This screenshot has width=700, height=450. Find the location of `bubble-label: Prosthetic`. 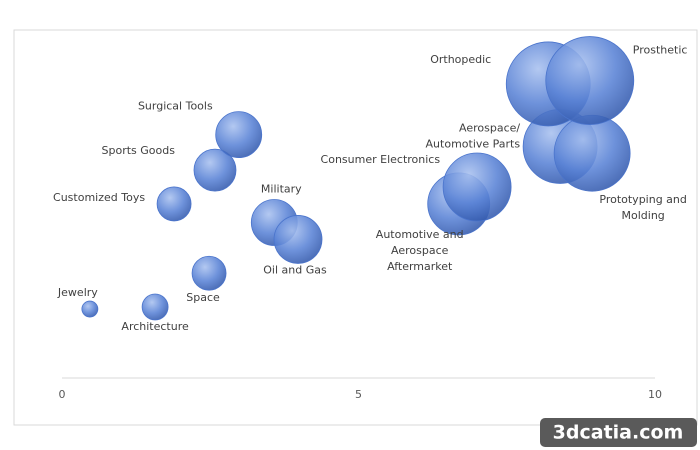

bubble-label: Prosthetic is located at coordinates (660, 50).